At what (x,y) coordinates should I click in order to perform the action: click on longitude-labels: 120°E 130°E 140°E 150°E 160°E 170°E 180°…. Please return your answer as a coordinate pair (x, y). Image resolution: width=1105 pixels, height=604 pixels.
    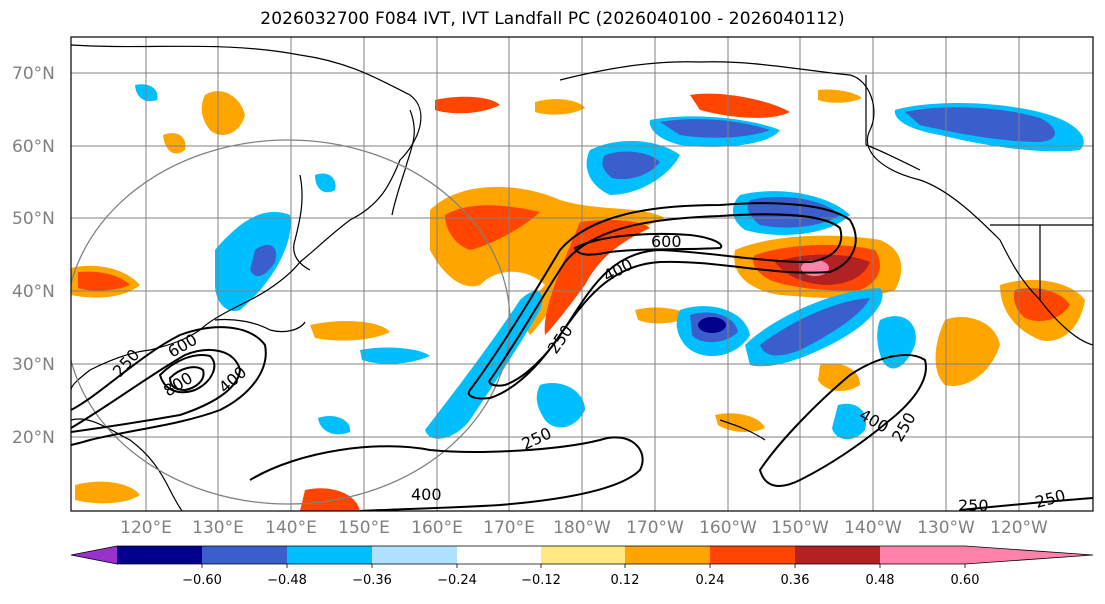
    Looking at the image, I should click on (584, 528).